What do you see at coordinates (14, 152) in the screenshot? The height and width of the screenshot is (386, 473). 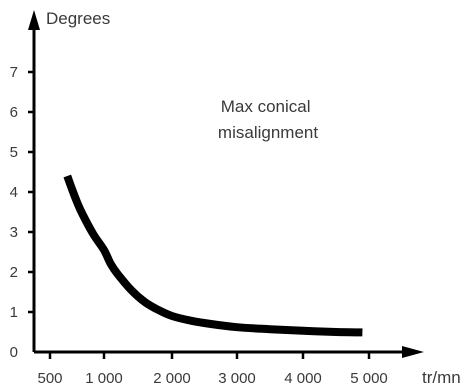 I see `y-tick-label: 5` at bounding box center [14, 152].